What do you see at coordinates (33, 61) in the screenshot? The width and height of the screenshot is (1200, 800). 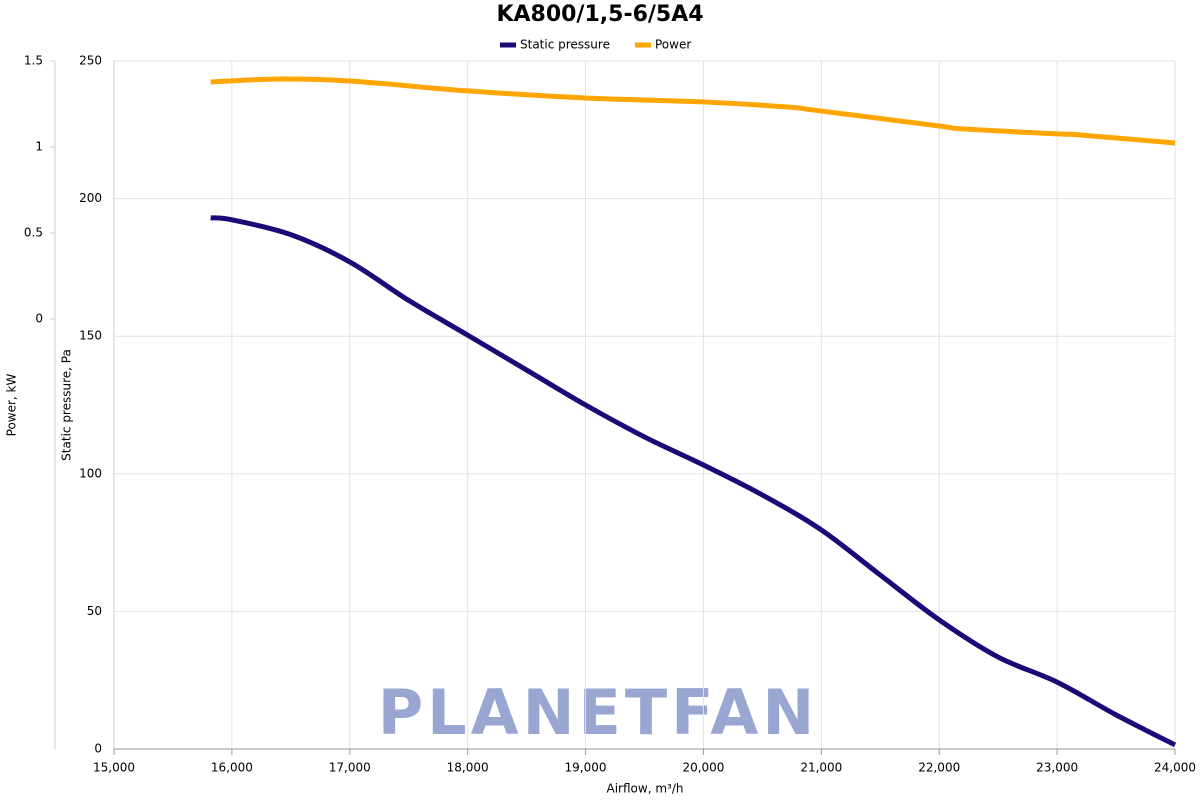 I see `y2-tick-label: 1.5` at bounding box center [33, 61].